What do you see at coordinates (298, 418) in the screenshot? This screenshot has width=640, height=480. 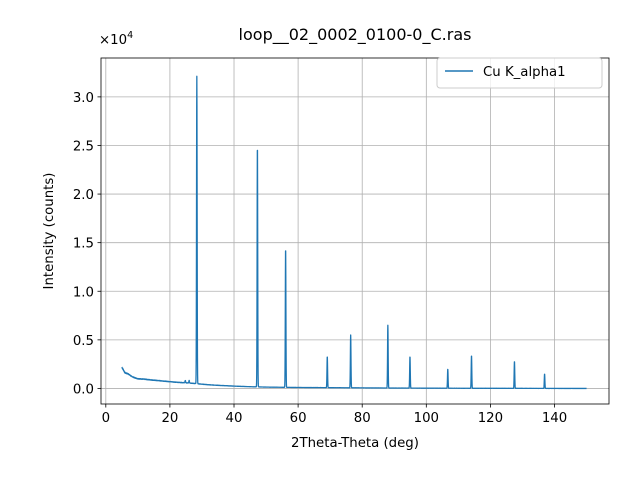 I see `x-tick-label: 60` at bounding box center [298, 418].